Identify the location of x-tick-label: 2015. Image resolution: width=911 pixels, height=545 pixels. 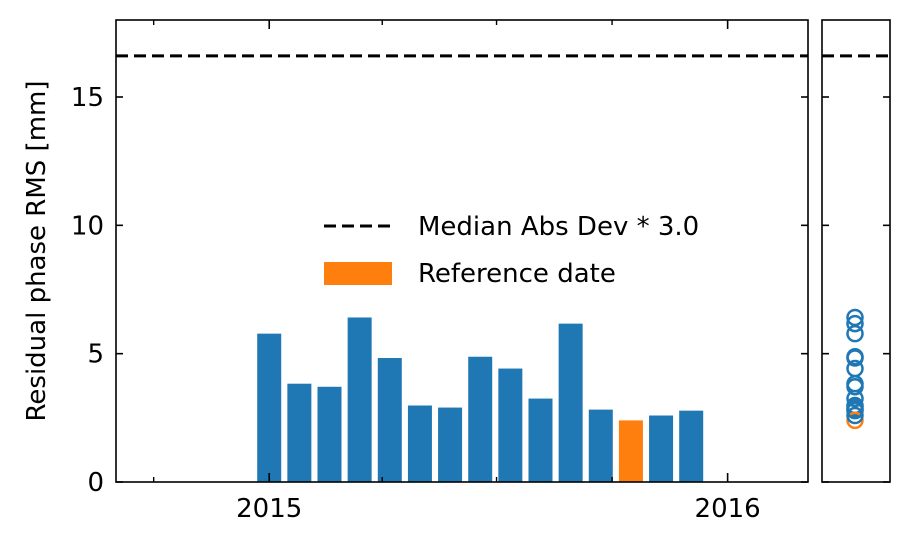
(269, 509).